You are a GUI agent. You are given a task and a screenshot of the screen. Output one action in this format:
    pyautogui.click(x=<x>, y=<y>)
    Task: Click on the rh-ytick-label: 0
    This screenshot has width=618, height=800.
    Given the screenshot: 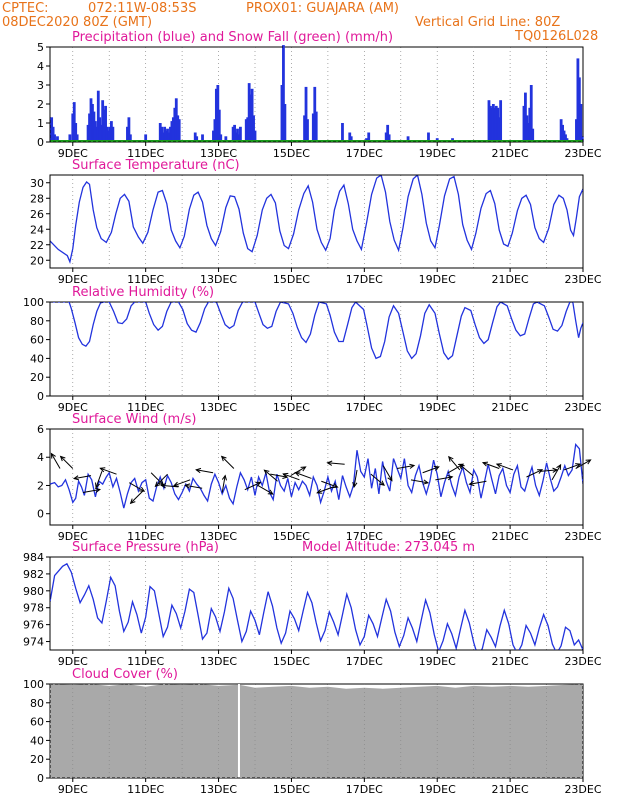 What is the action you would take?
    pyautogui.click(x=40, y=396)
    